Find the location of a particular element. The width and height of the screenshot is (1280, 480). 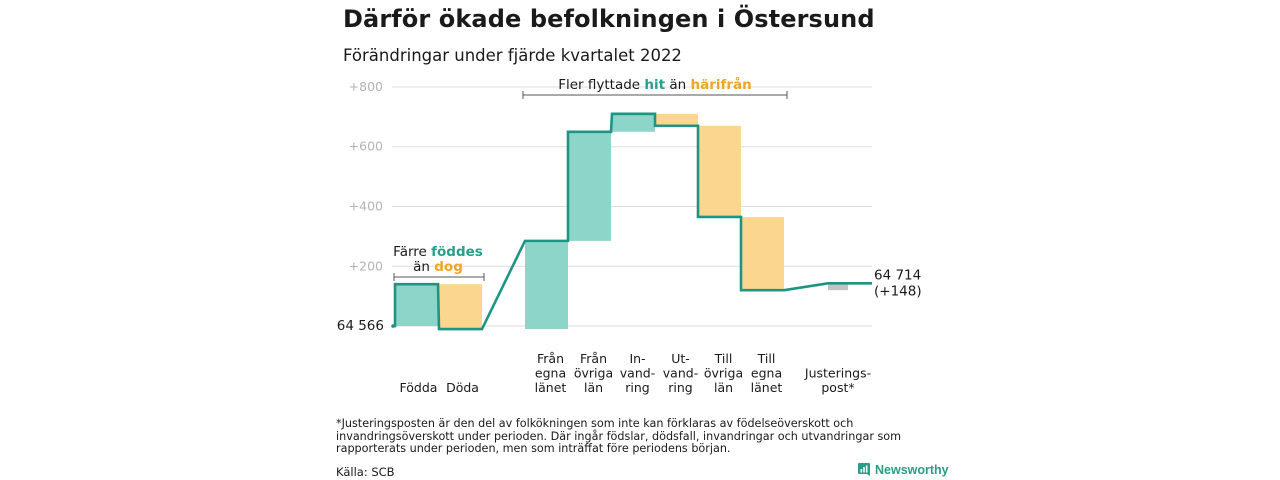

annotation-migration: Fler flyttade hit än härifrån is located at coordinates (655, 84).